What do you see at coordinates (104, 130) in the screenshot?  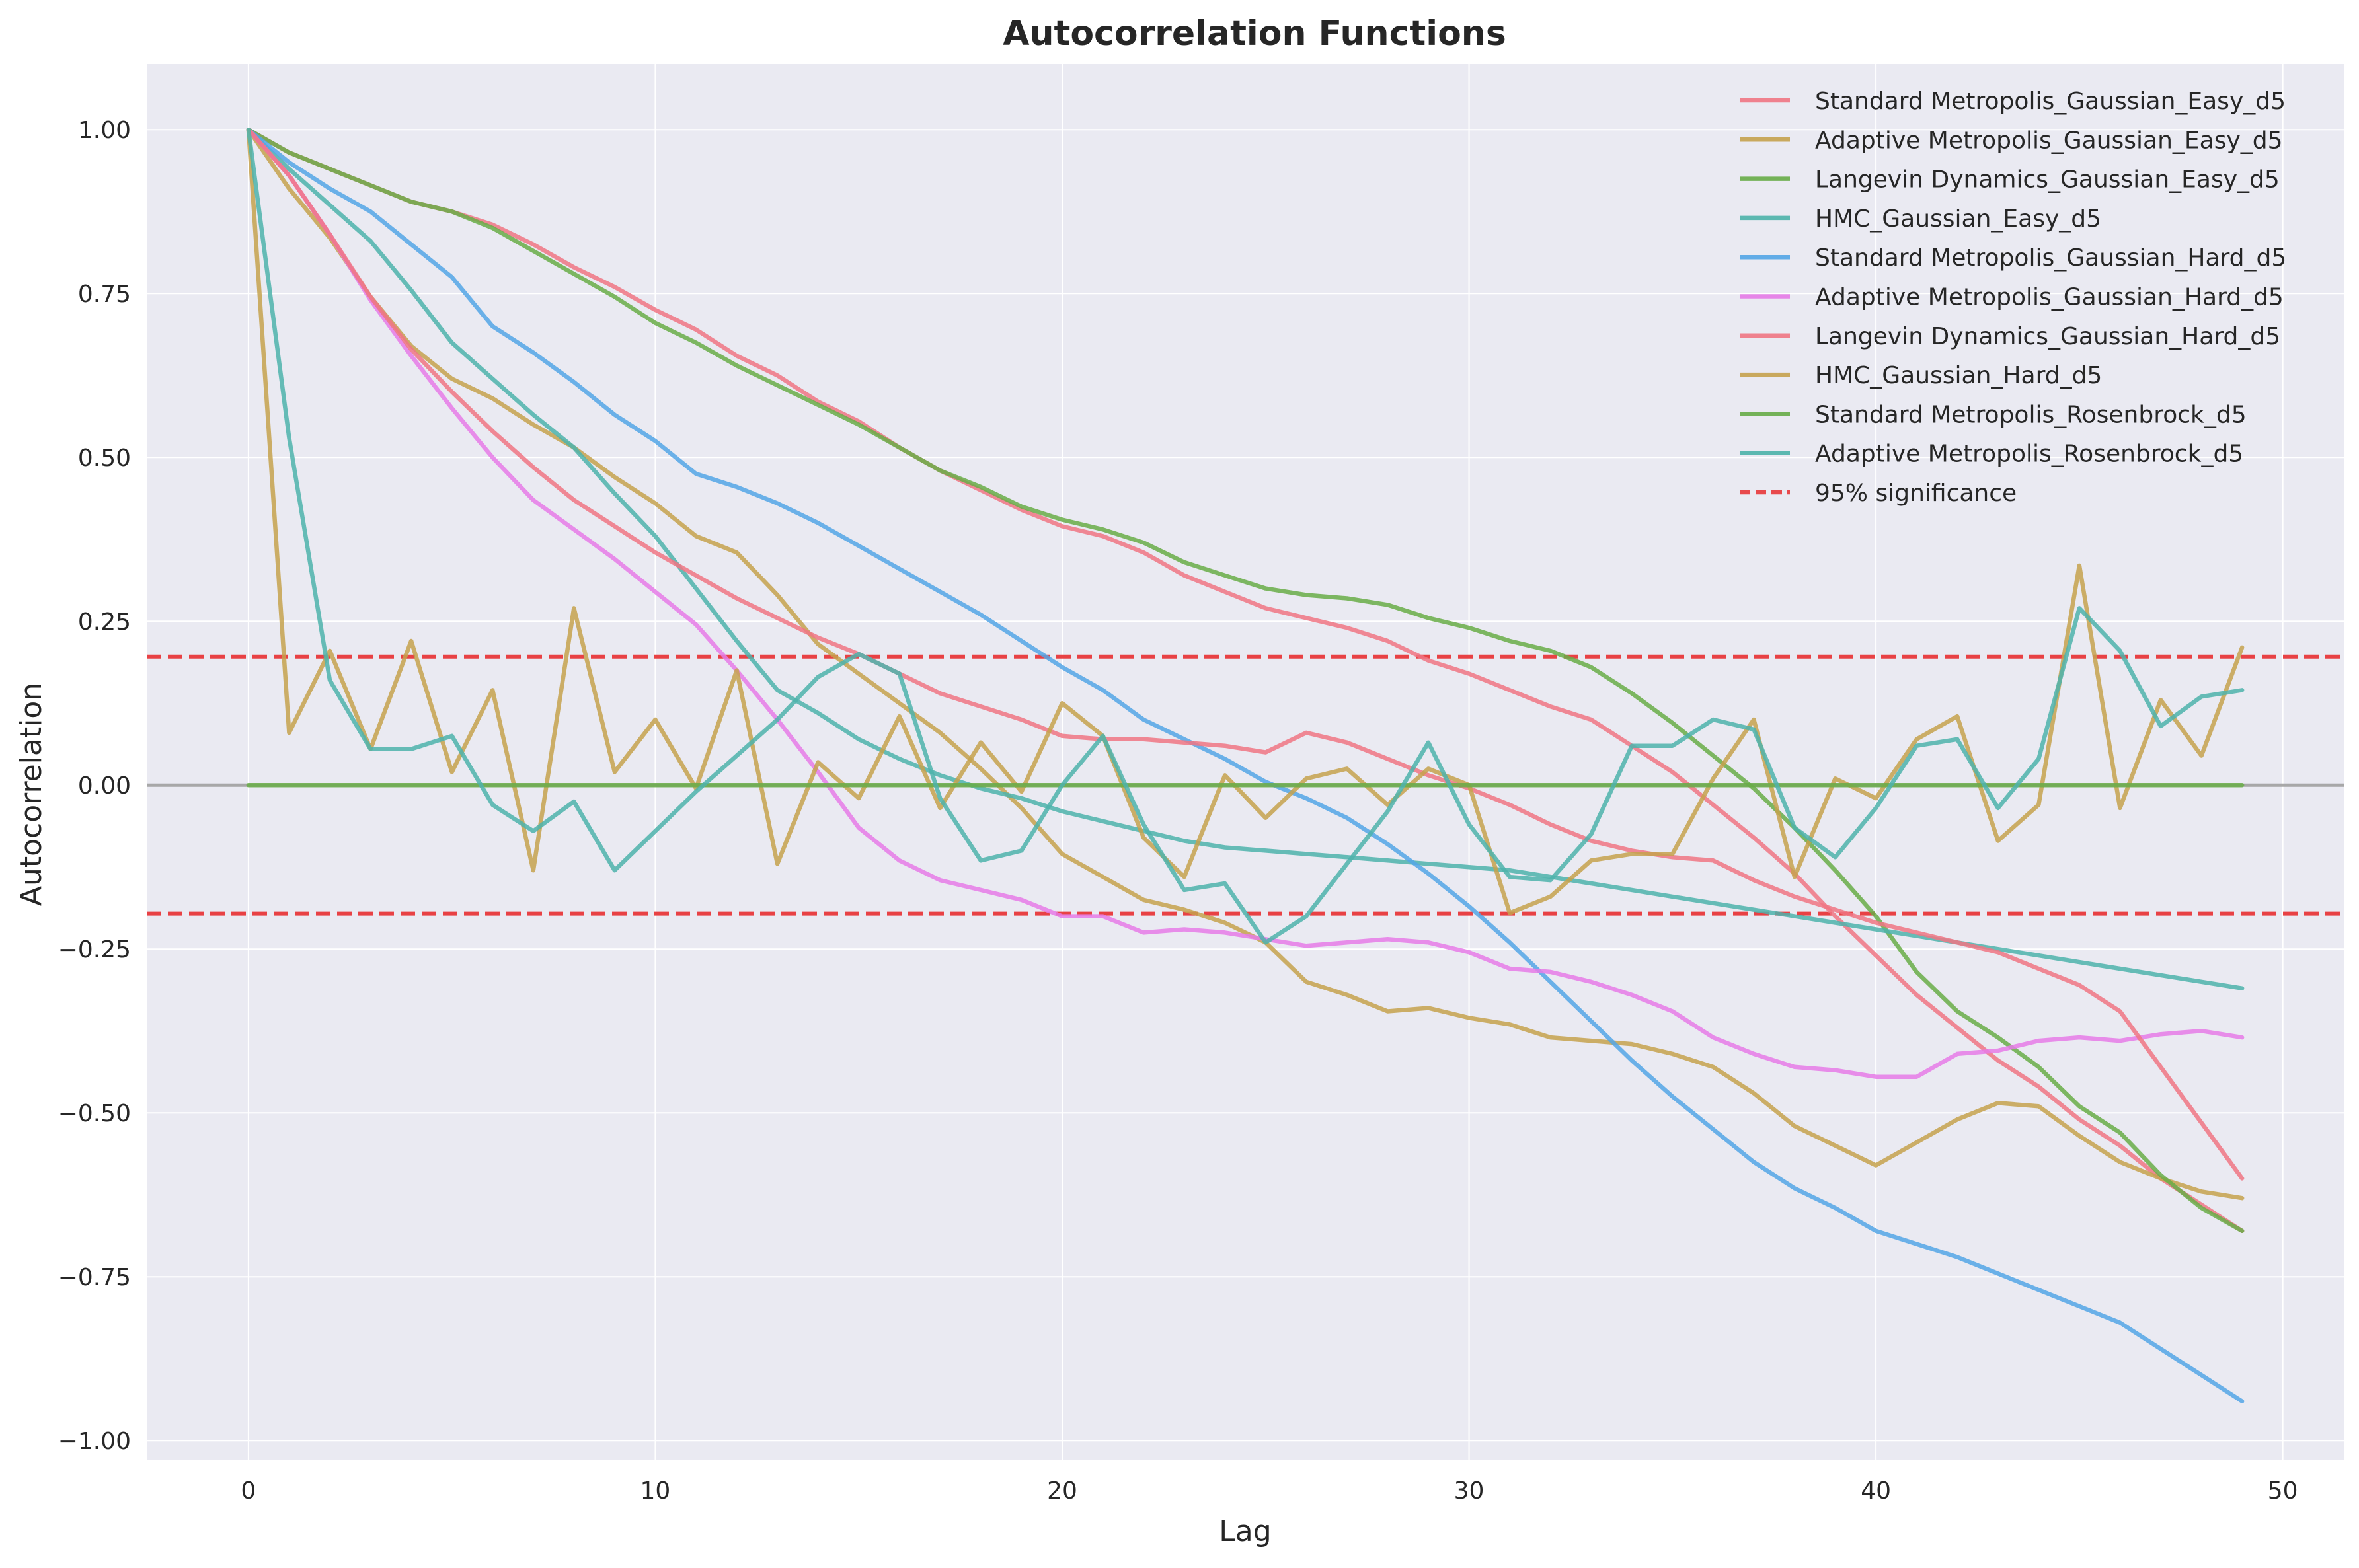 I see `y-tick-label: 1.00` at bounding box center [104, 130].